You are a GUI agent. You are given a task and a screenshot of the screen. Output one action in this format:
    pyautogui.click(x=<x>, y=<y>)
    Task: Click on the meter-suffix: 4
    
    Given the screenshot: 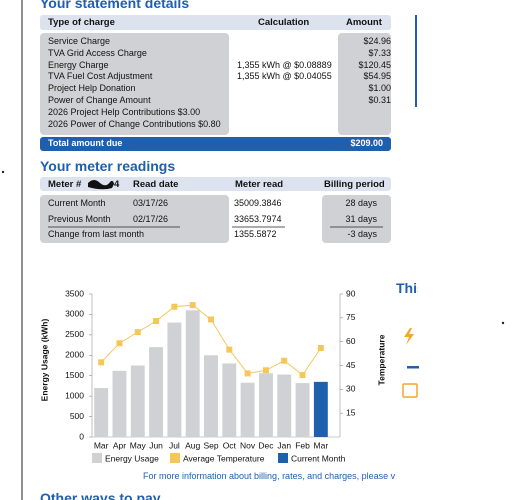 What is the action you would take?
    pyautogui.click(x=117, y=184)
    